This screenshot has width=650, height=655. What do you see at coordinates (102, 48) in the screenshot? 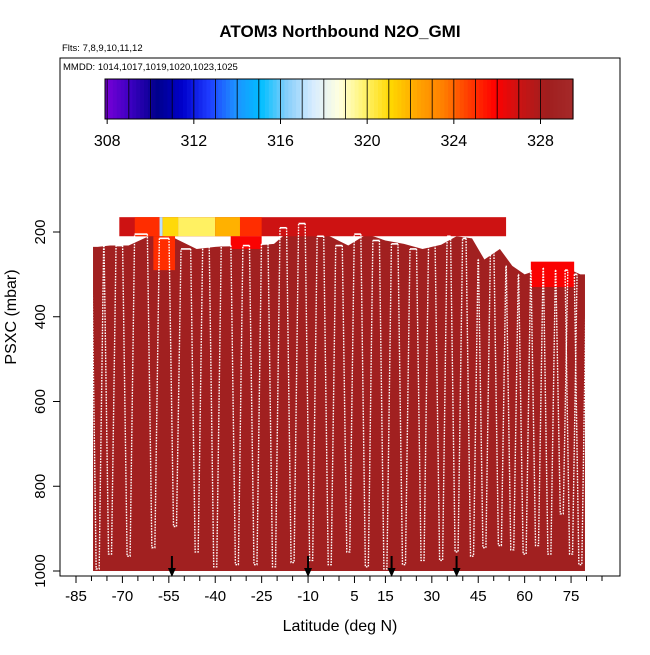
I see `flights-note: Flts: 7,8,9,10,11,12` at bounding box center [102, 48].